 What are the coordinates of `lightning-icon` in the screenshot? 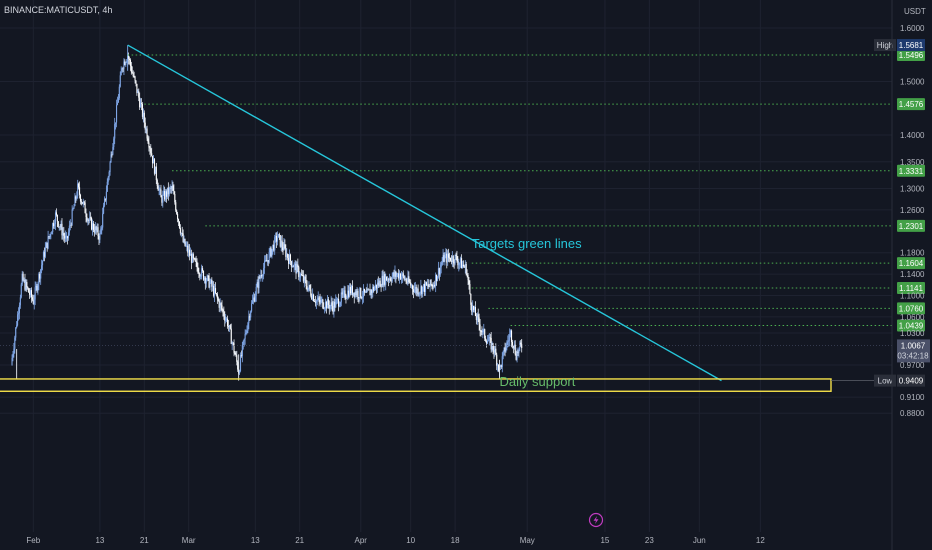 It's located at (596, 520).